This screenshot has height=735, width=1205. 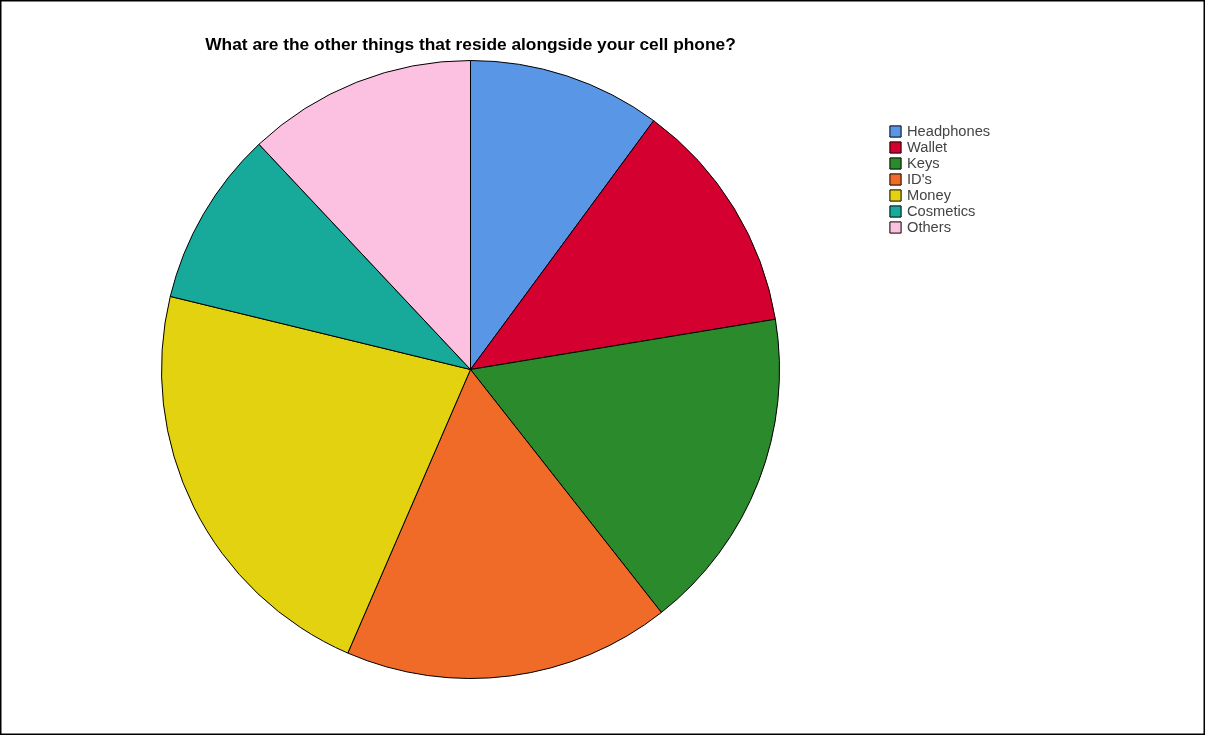 What do you see at coordinates (470, 43) in the screenshot?
I see `chart-title: What are the other things that reside alongside your cell phone?` at bounding box center [470, 43].